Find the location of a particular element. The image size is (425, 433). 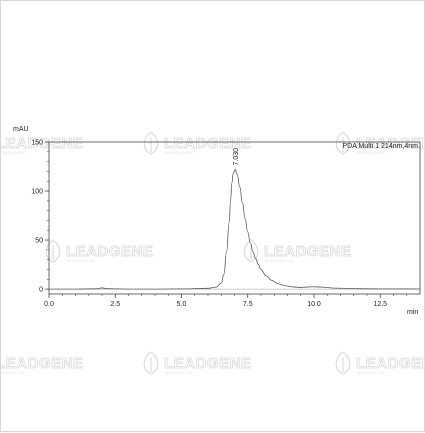

x-tick-label: 12.5 is located at coordinates (380, 304).